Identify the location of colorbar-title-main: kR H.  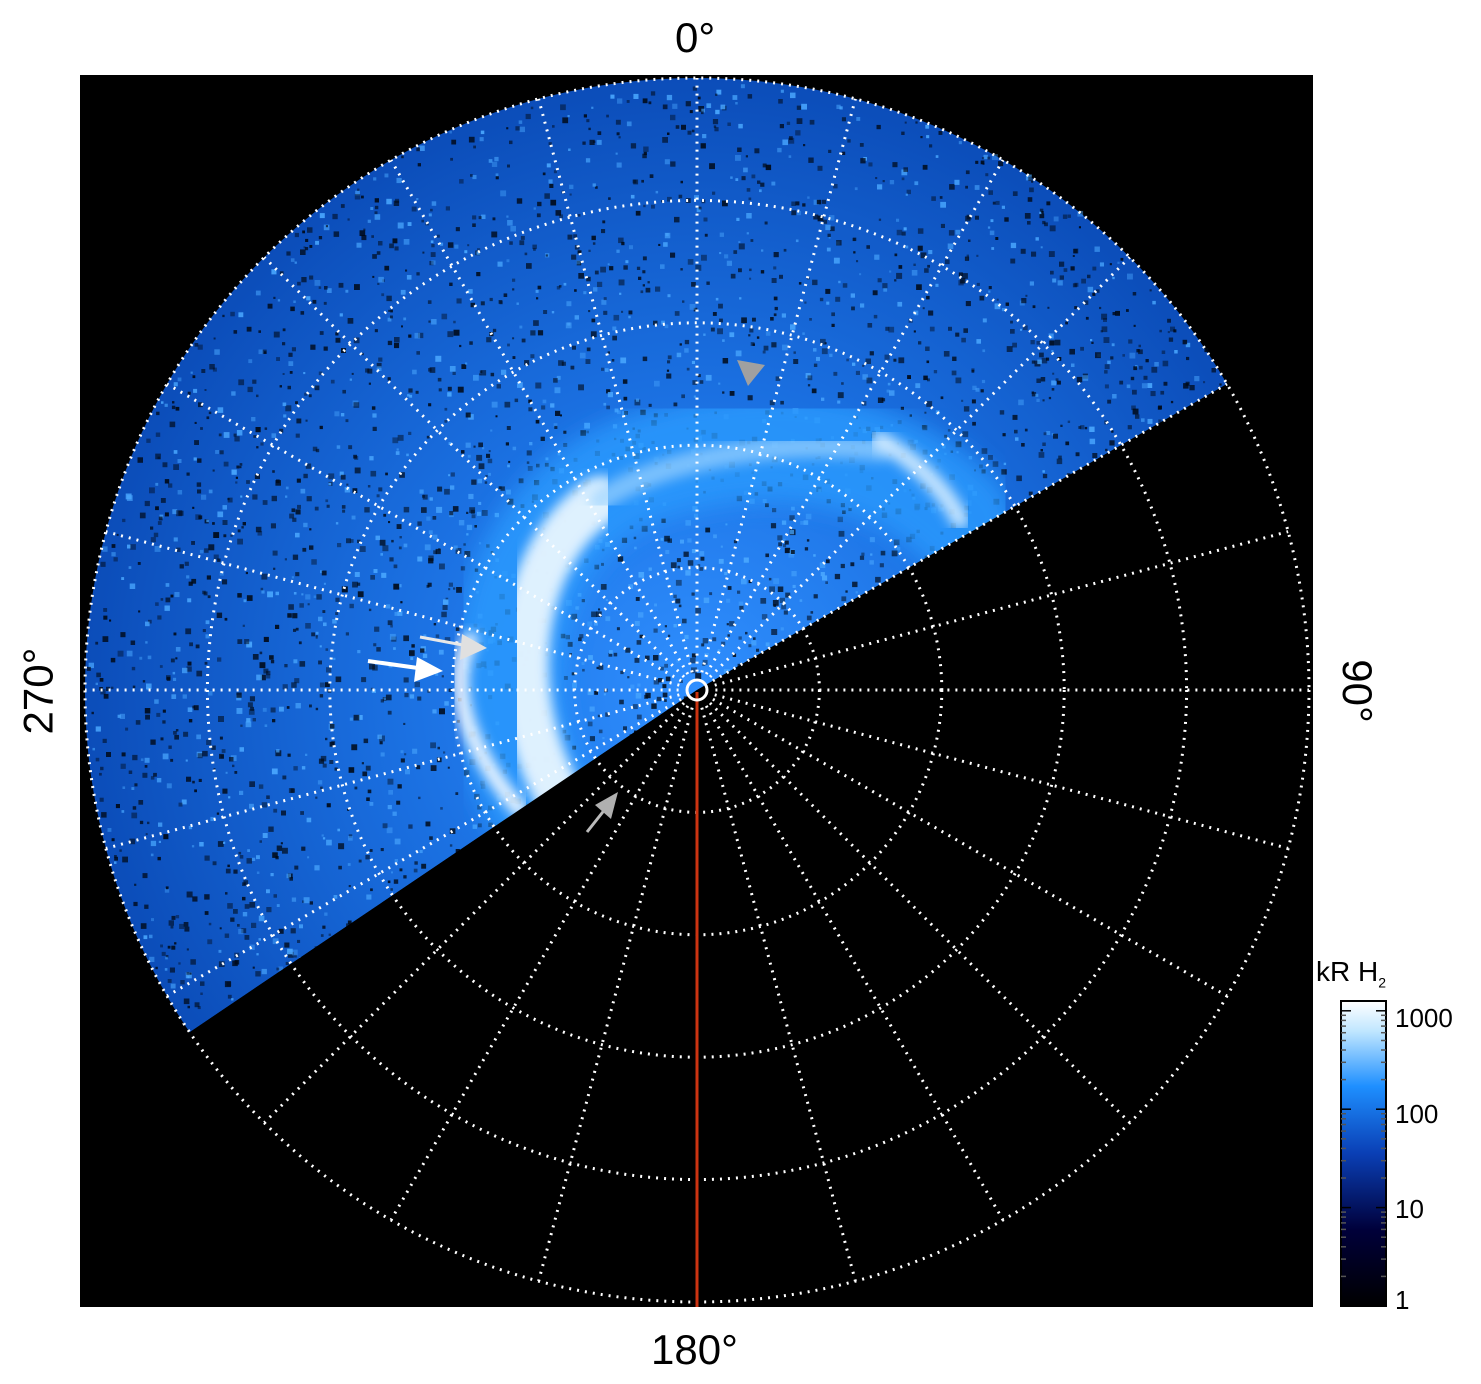
(1347, 971).